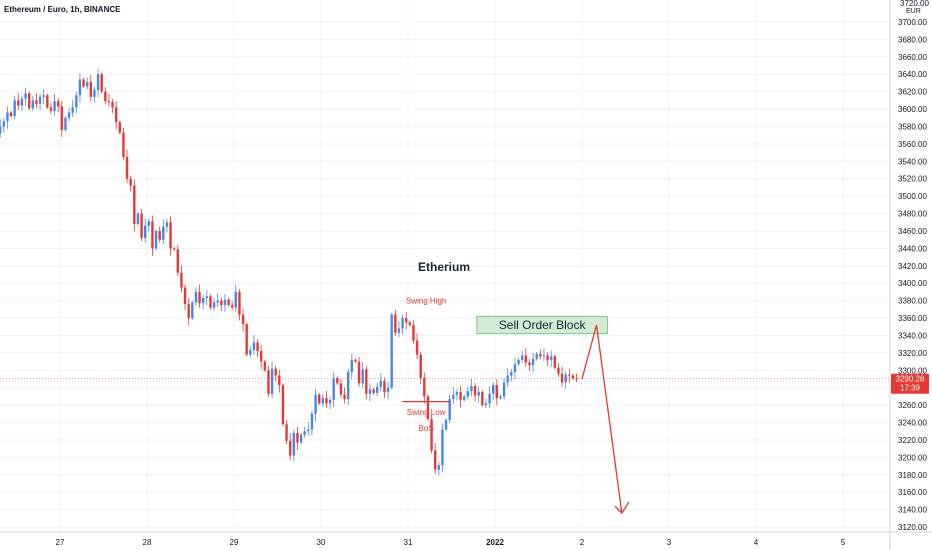  Describe the element at coordinates (912, 248) in the screenshot. I see `price-tick-label: 3440.00` at that location.